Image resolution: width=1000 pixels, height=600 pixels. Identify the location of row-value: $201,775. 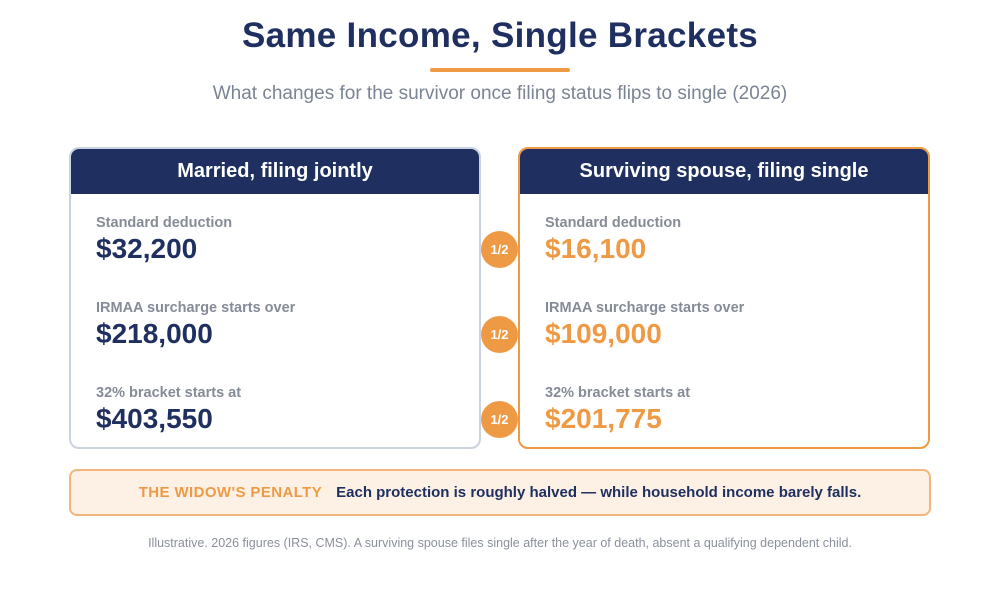
(603, 418).